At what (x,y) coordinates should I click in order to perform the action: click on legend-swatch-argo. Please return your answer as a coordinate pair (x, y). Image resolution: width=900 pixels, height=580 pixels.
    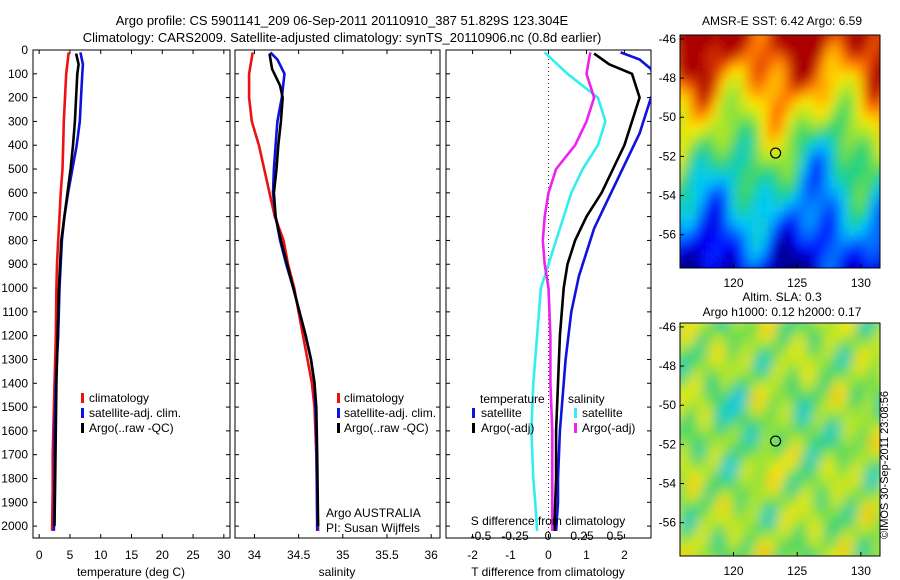
    Looking at the image, I should click on (82, 428).